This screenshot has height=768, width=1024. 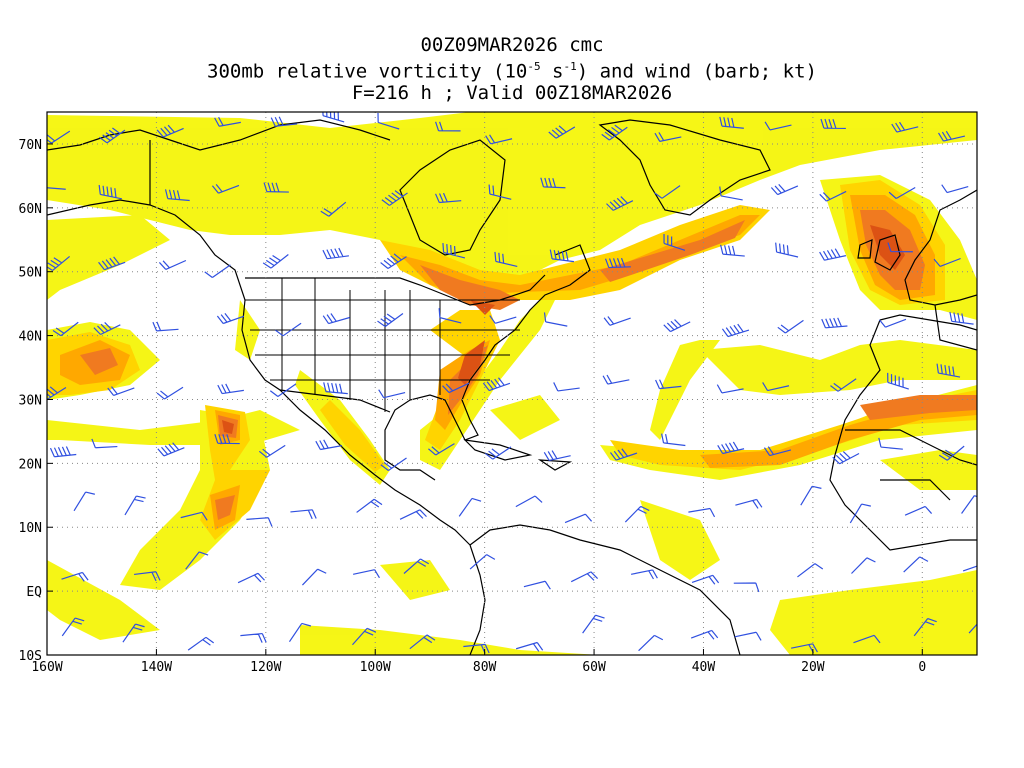 I want to click on lat-tick-label: 20N, so click(x=30, y=464).